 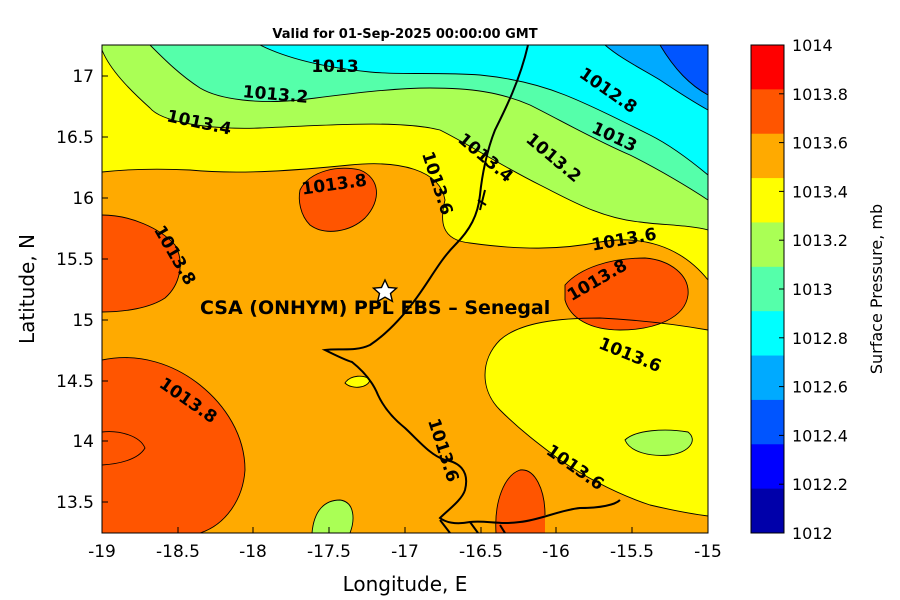 What do you see at coordinates (820, 484) in the screenshot?
I see `colorbar-tick-label: 1012.2` at bounding box center [820, 484].